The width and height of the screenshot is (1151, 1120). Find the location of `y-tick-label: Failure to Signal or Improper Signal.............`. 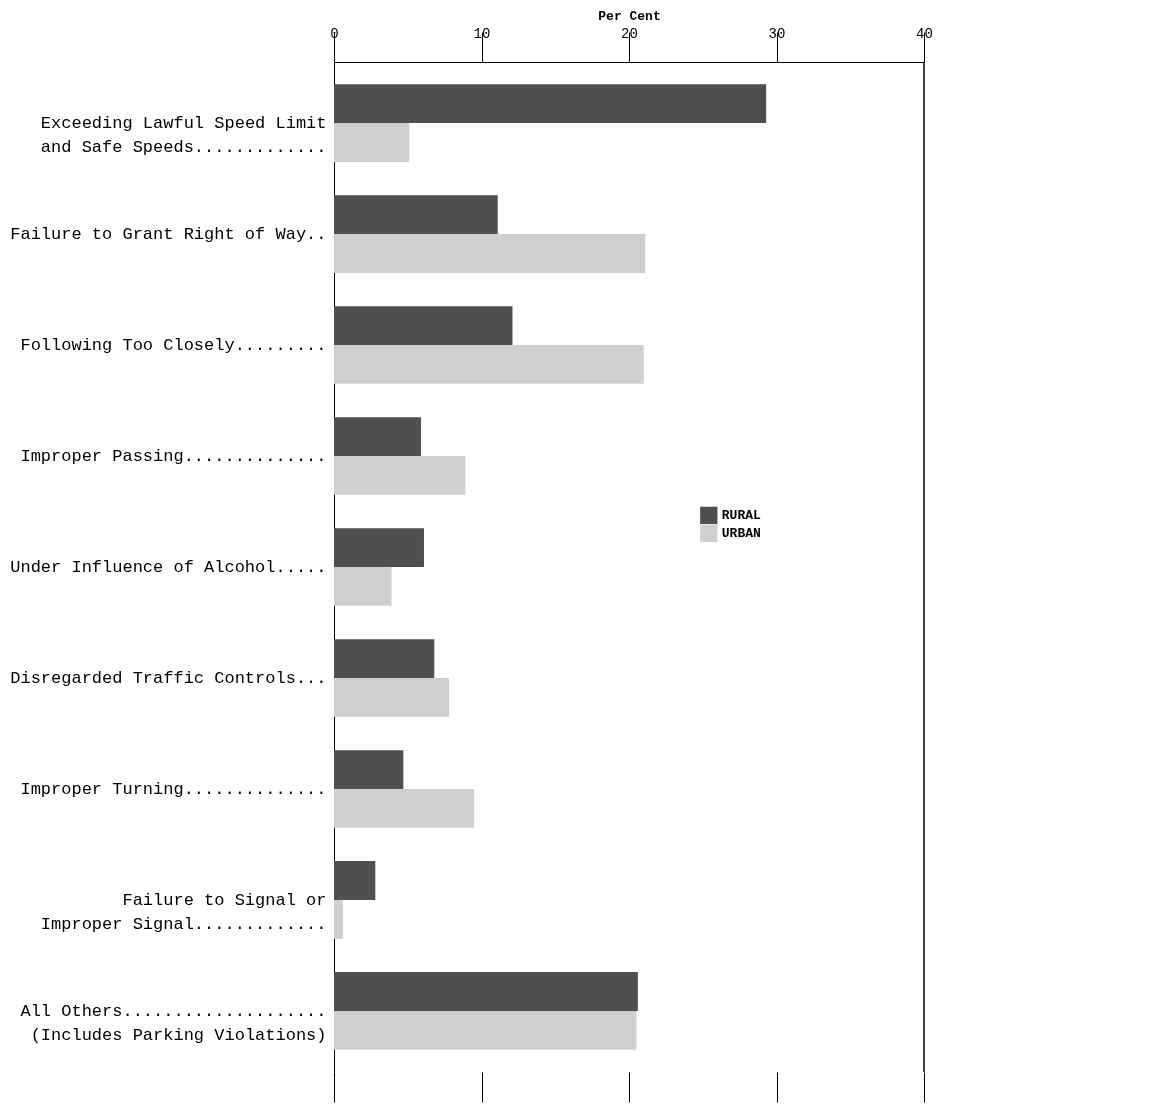

y-tick-label: Failure to Signal or Improper Signal............. is located at coordinates (183, 912).